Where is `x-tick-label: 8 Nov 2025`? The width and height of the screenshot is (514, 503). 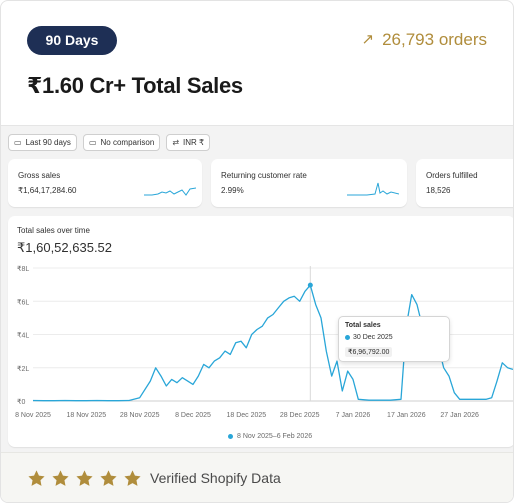 x-tick-label: 8 Nov 2025 is located at coordinates (33, 415).